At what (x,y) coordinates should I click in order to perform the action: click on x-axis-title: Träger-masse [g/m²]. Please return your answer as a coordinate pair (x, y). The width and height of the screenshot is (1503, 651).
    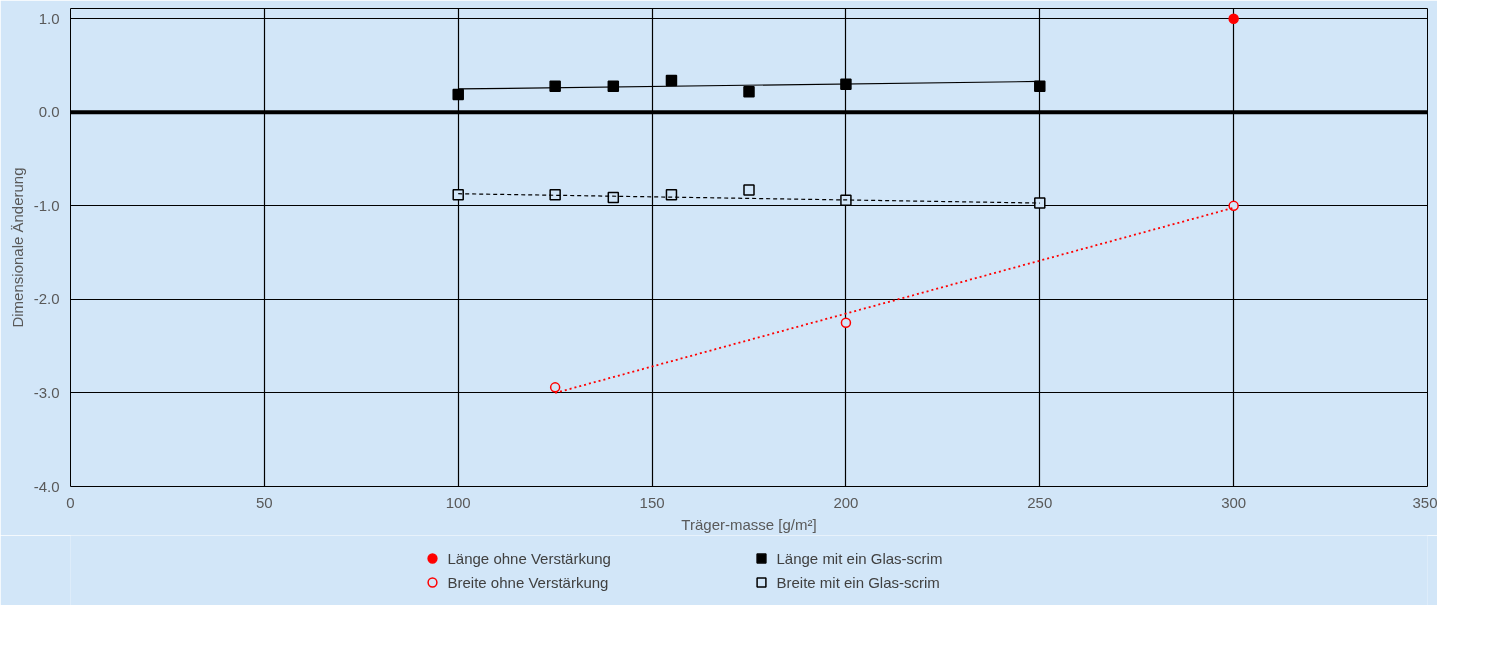
    Looking at the image, I should click on (749, 524).